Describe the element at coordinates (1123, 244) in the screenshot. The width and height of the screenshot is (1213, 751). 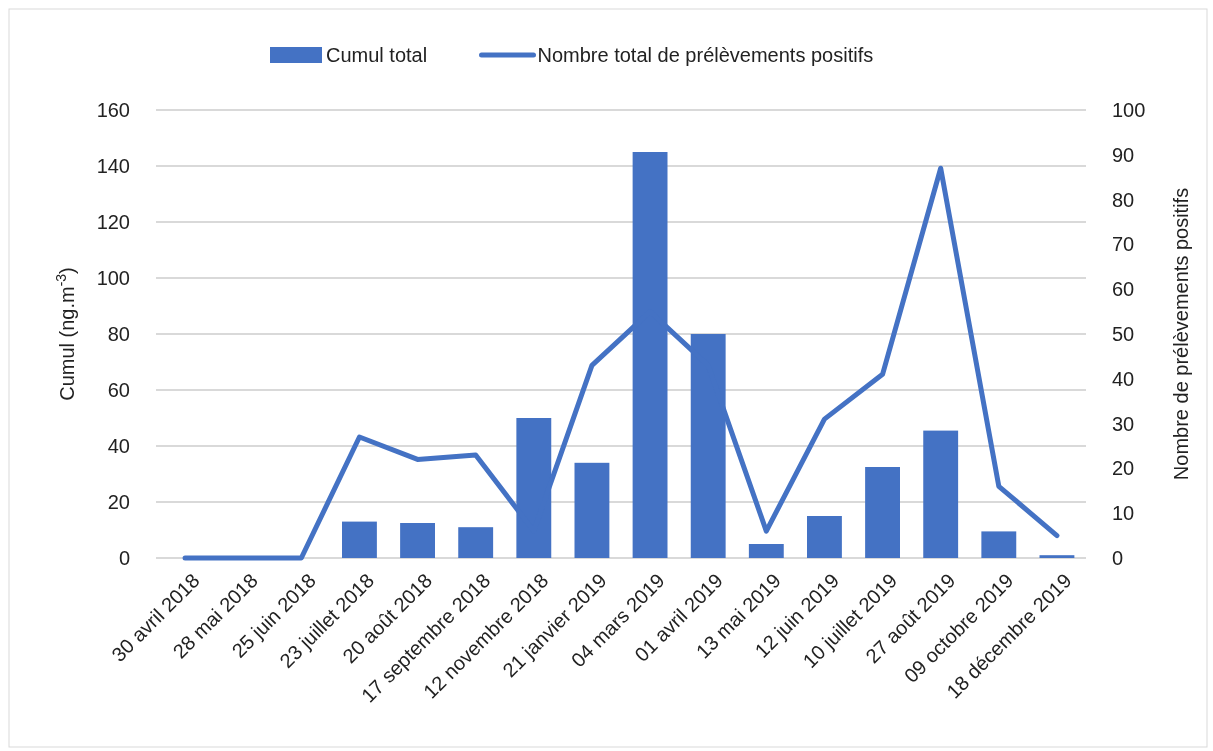
I see `y2-tick-label: 70` at that location.